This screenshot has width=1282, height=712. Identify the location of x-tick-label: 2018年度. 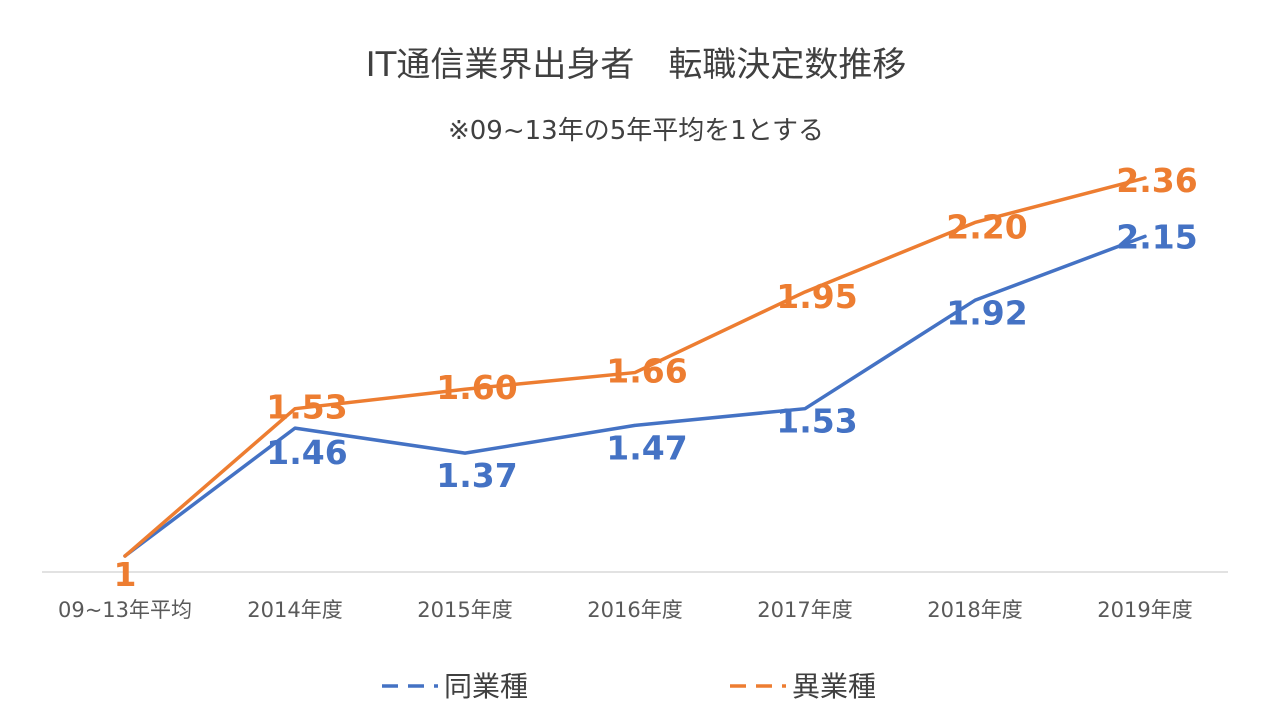
(974, 610).